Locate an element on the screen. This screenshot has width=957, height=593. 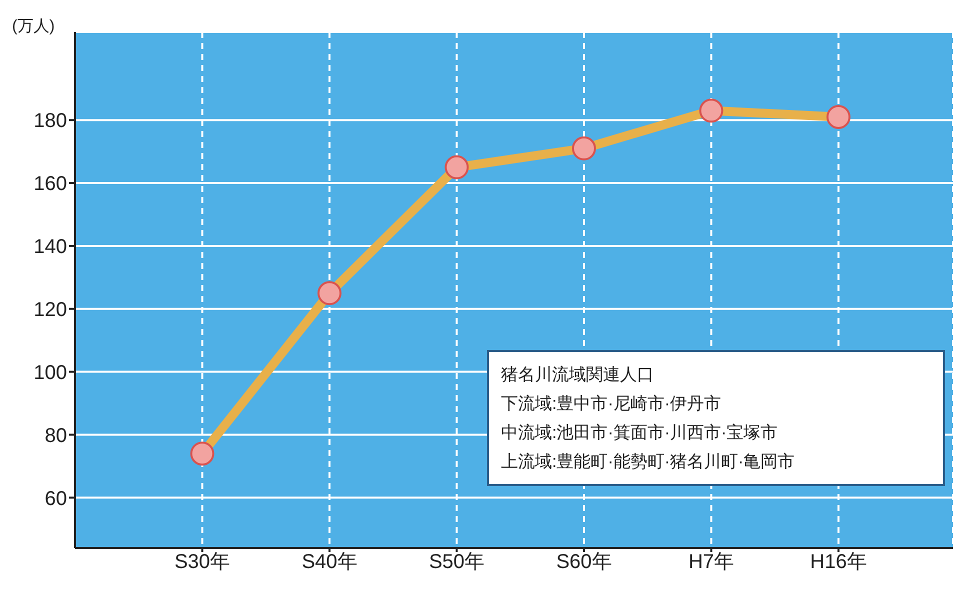
y-tick-label: 180 is located at coordinates (50, 121).